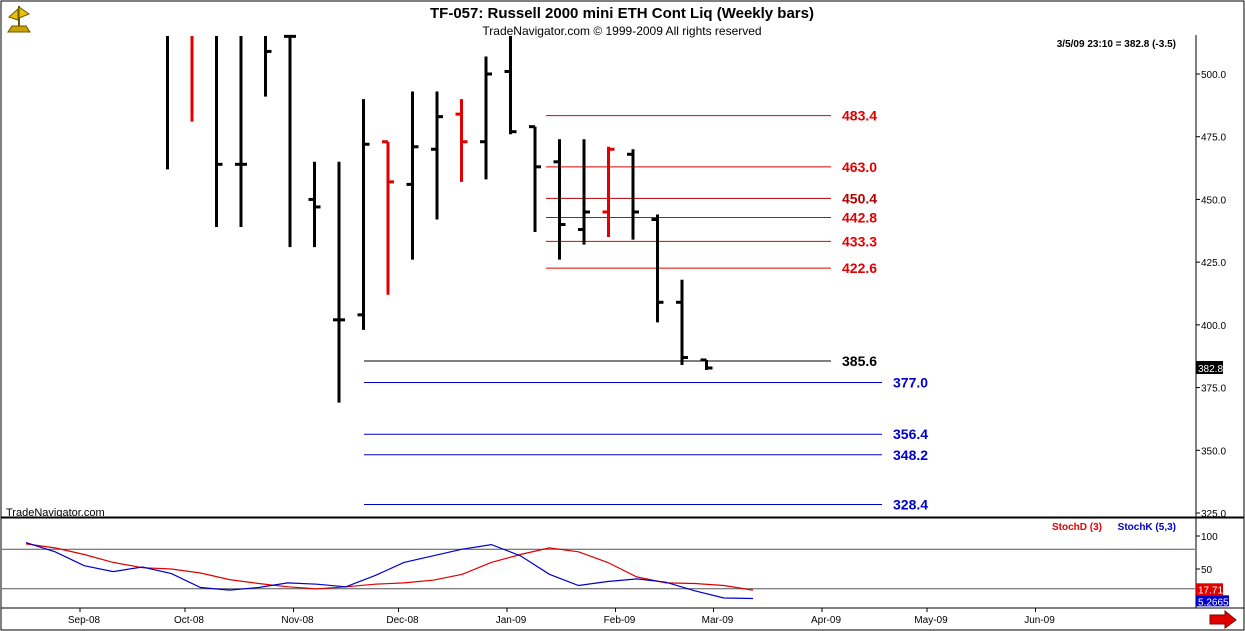  I want to click on level-label: 433.3, so click(859, 241).